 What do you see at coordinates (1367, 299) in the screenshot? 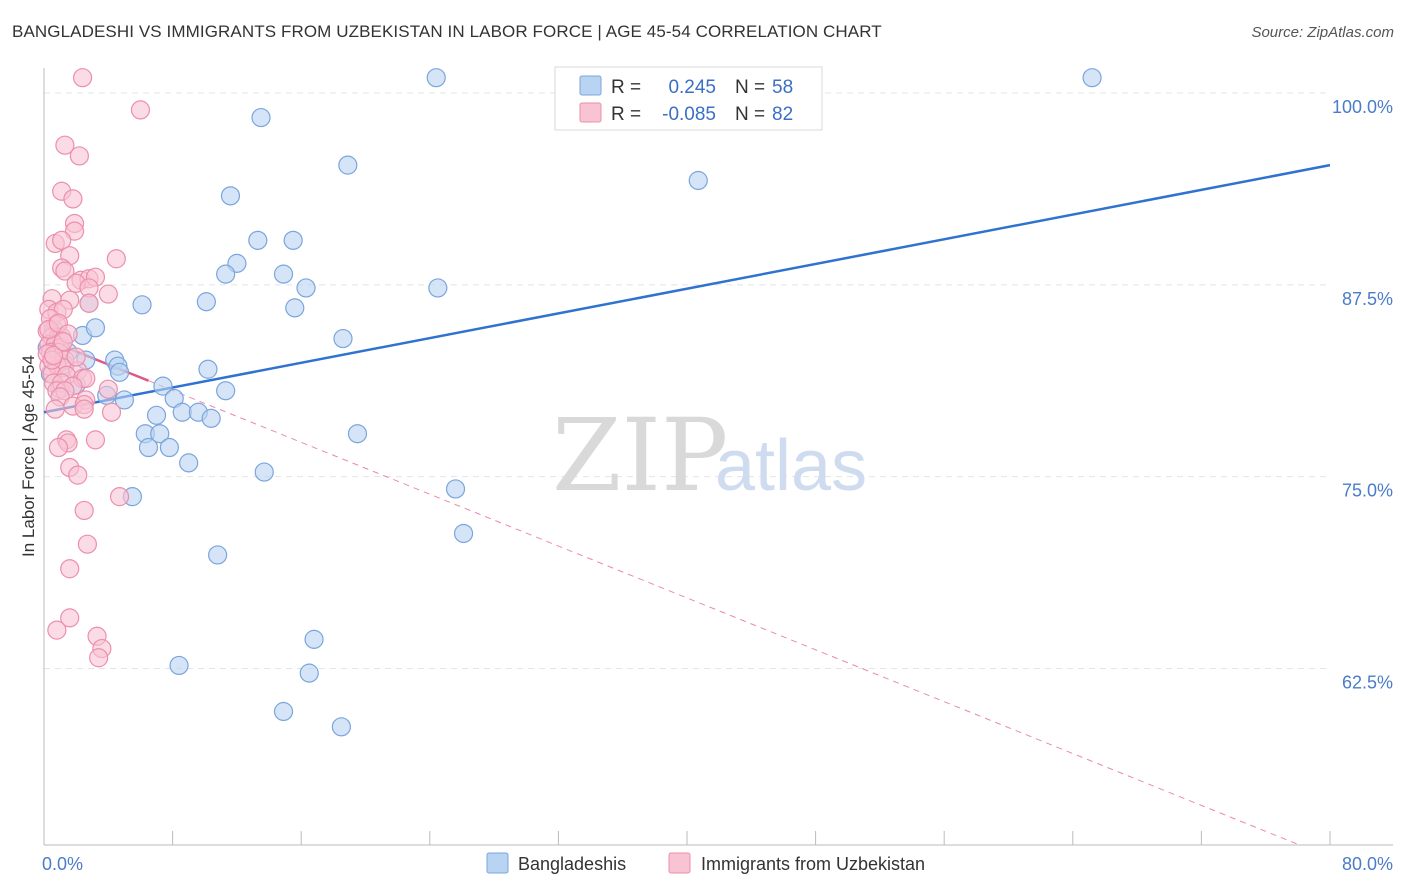
I see `y-tick-label-1: 87.5%` at bounding box center [1367, 299].